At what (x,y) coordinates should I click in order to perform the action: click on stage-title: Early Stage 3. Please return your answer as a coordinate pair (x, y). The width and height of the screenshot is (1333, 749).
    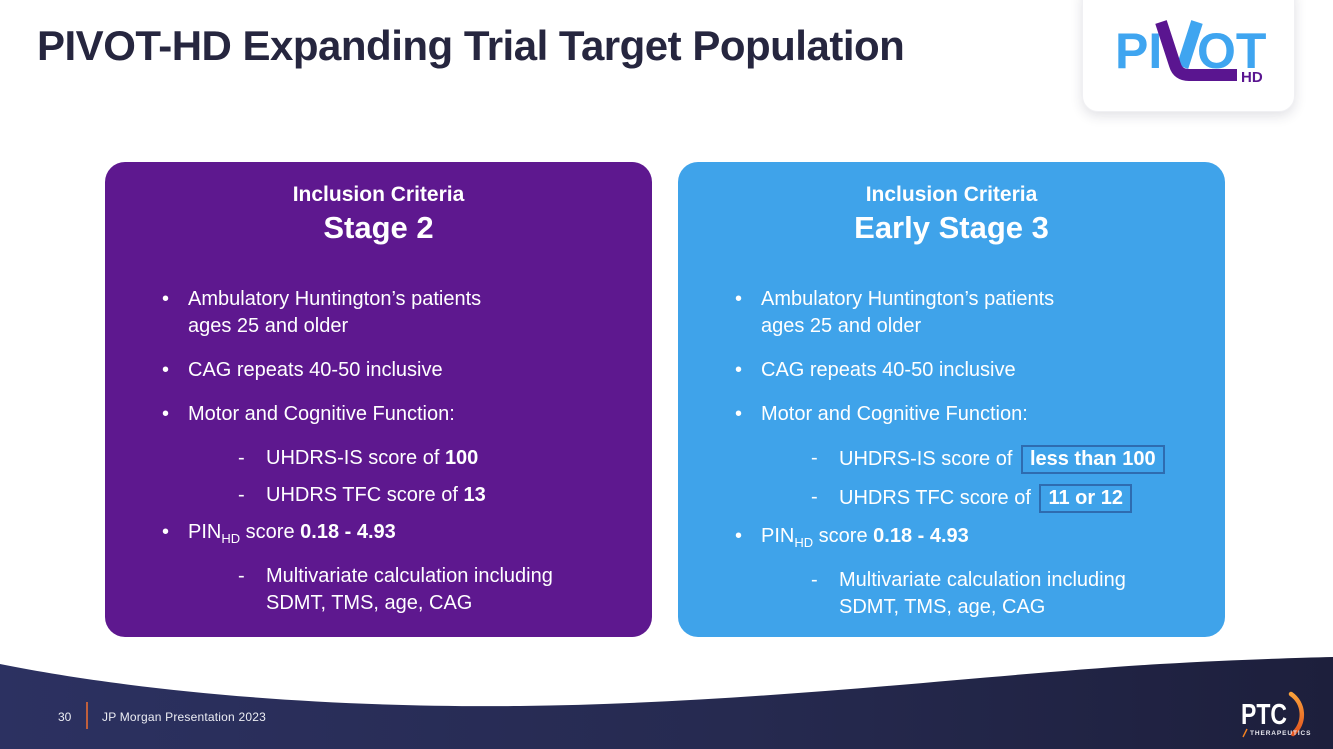
    Looking at the image, I should click on (951, 227).